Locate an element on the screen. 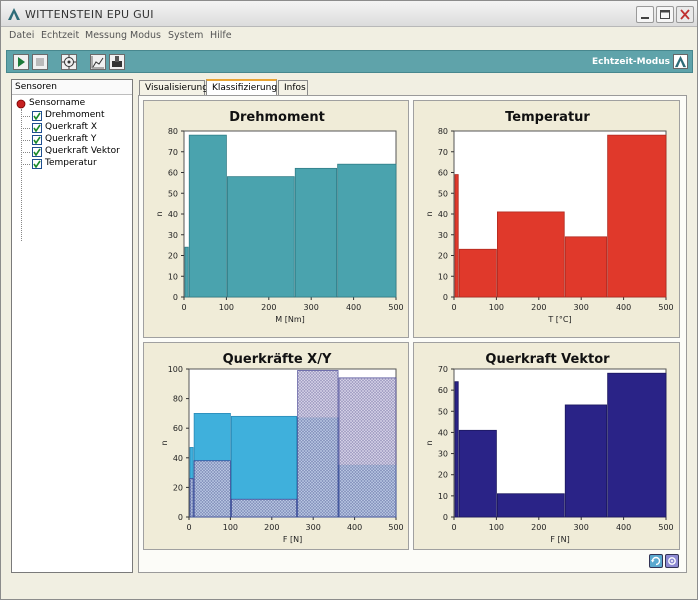 Image resolution: width=698 pixels, height=600 pixels. sensor-item-label: Querkraft Y is located at coordinates (71, 139).